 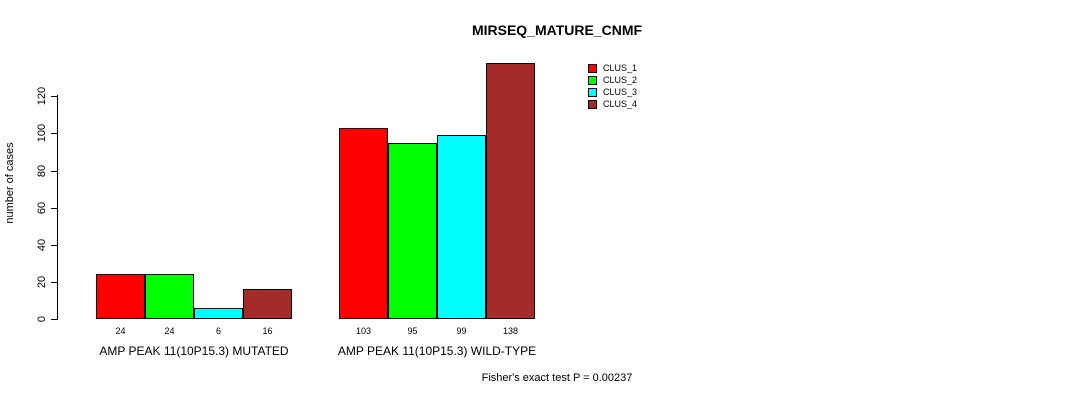 I want to click on y-tick-label: 20, so click(x=42, y=282).